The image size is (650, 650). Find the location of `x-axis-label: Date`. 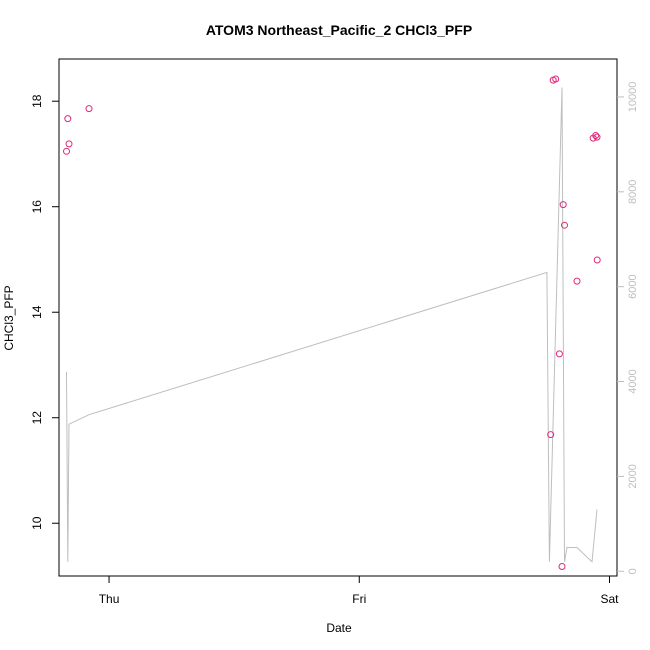

x-axis-label: Date is located at coordinates (339, 628).